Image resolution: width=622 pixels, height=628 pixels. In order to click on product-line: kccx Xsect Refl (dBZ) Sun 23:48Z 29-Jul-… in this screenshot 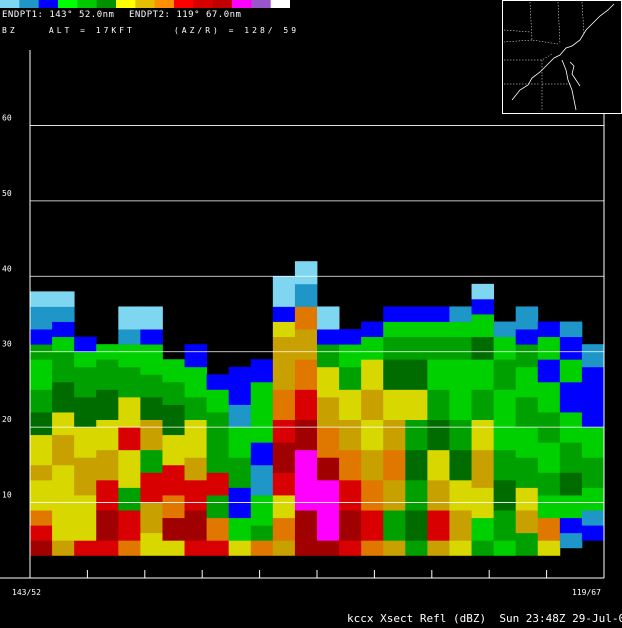, I will do `click(484, 618)`.